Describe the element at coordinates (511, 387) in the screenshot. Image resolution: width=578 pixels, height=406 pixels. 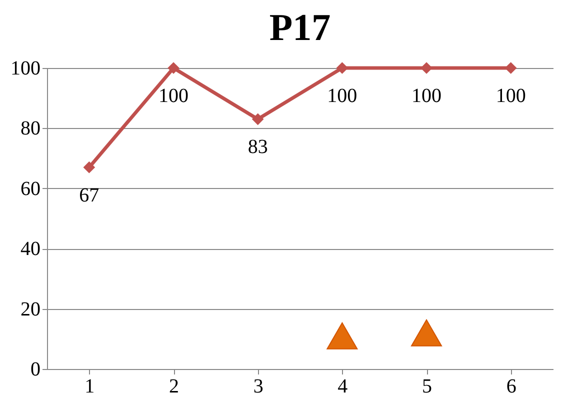
I see `x-tick-label: 6` at that location.